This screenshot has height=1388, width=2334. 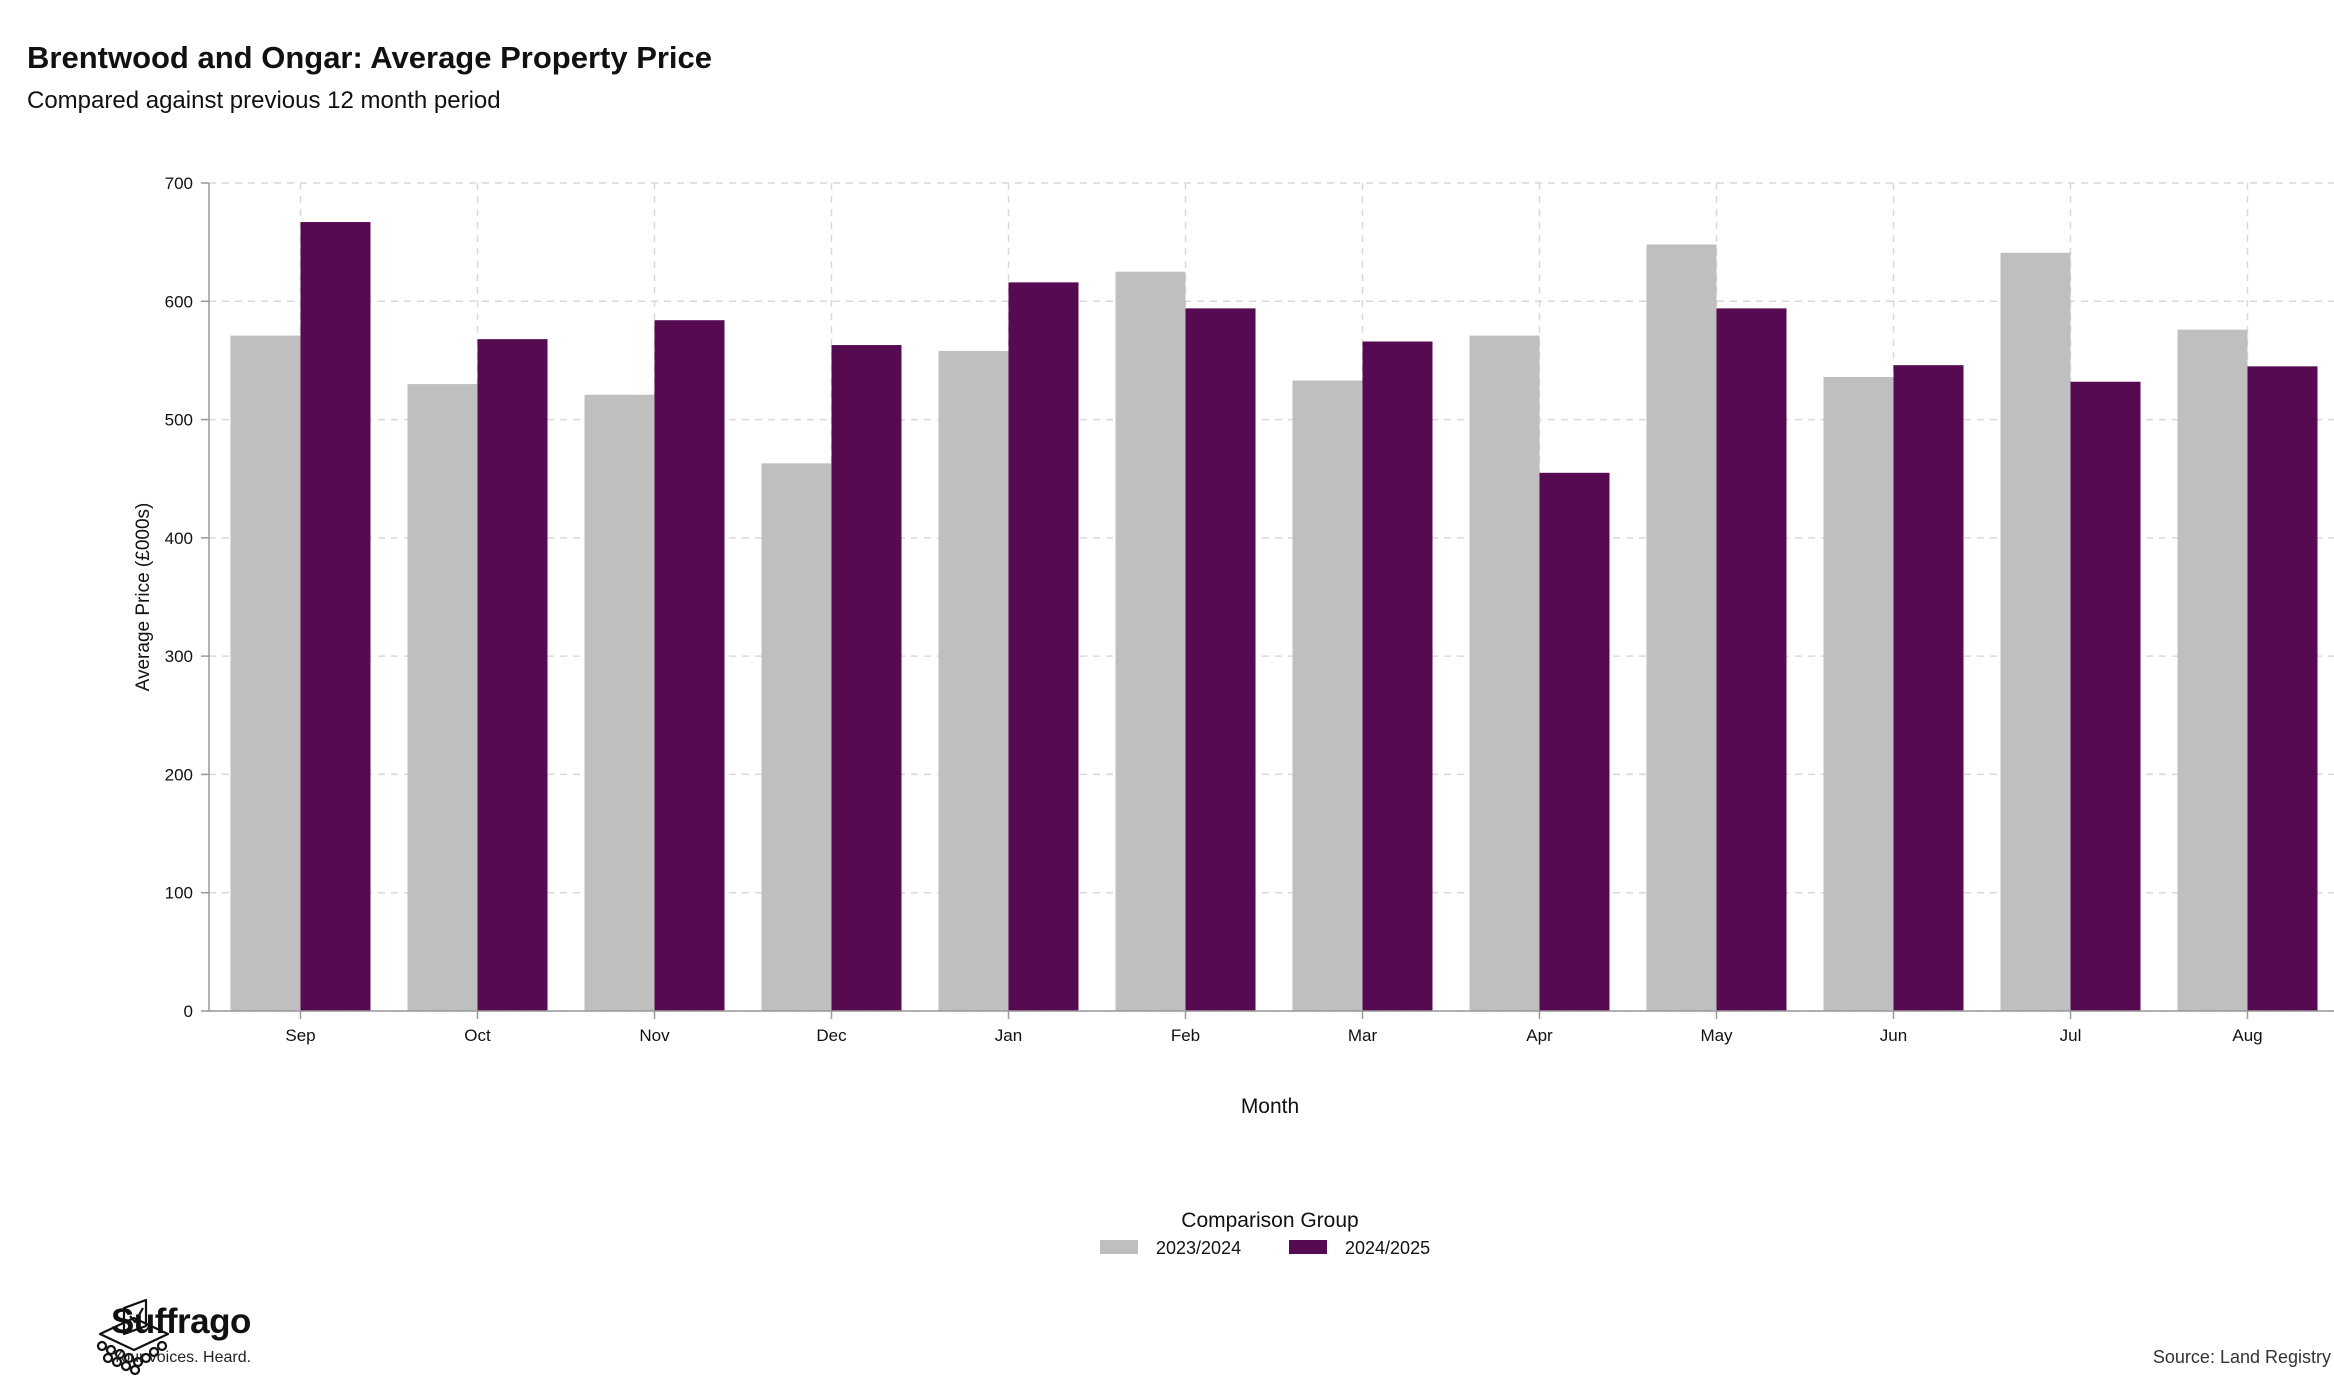 I want to click on bar-jul-2024-2025, so click(x=2105, y=696).